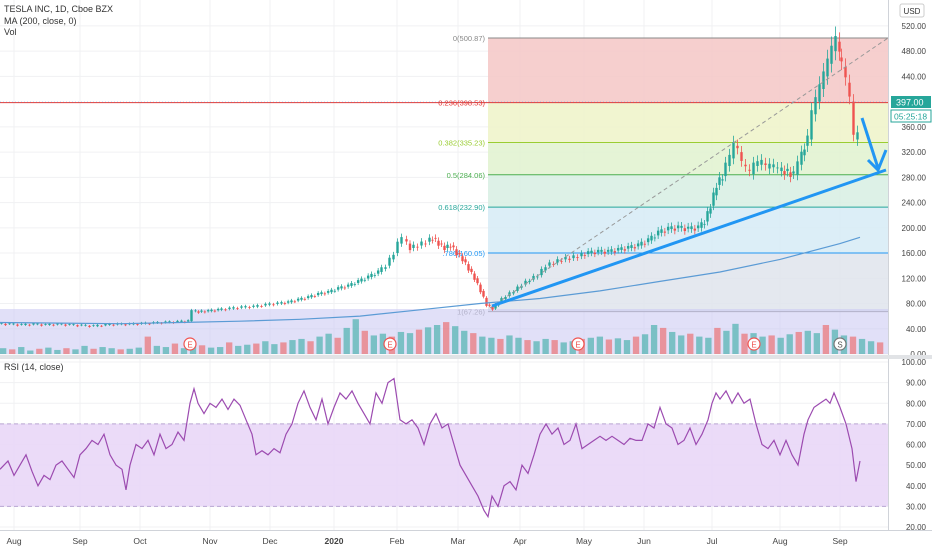 Image resolution: width=932 pixels, height=555 pixels. What do you see at coordinates (870, 143) in the screenshot?
I see `projection-arrow` at bounding box center [870, 143].